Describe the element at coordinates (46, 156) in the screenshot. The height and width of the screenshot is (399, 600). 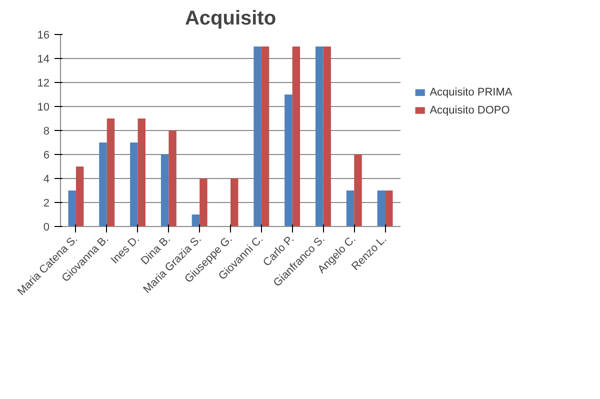
I see `y-tick-label: 6` at that location.